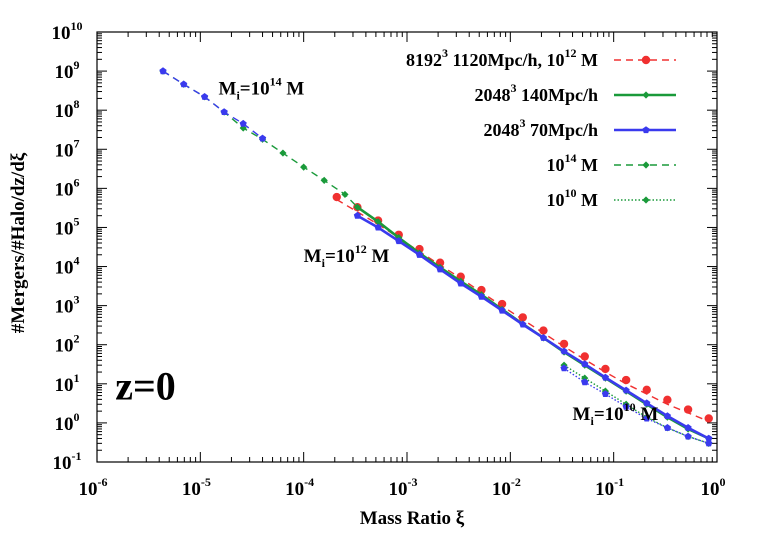  What do you see at coordinates (67, 148) in the screenshot?
I see `y-tick-label: 10⁷` at bounding box center [67, 148].